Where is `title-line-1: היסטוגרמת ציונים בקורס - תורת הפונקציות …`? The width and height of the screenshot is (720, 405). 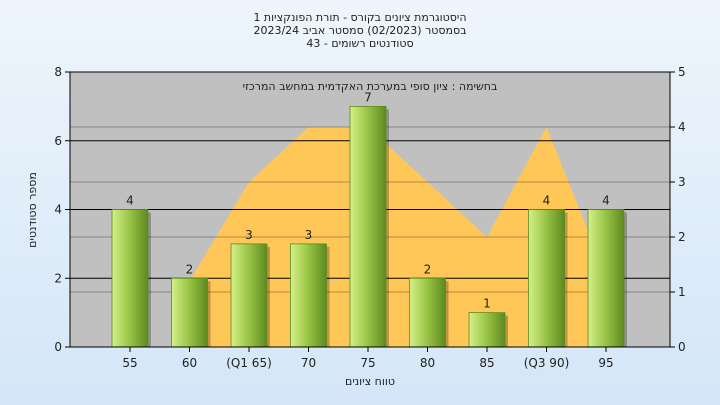 title-line-1: היסטוגרמת ציונים בקורס - תורת הפונקציות … is located at coordinates (359, 17).